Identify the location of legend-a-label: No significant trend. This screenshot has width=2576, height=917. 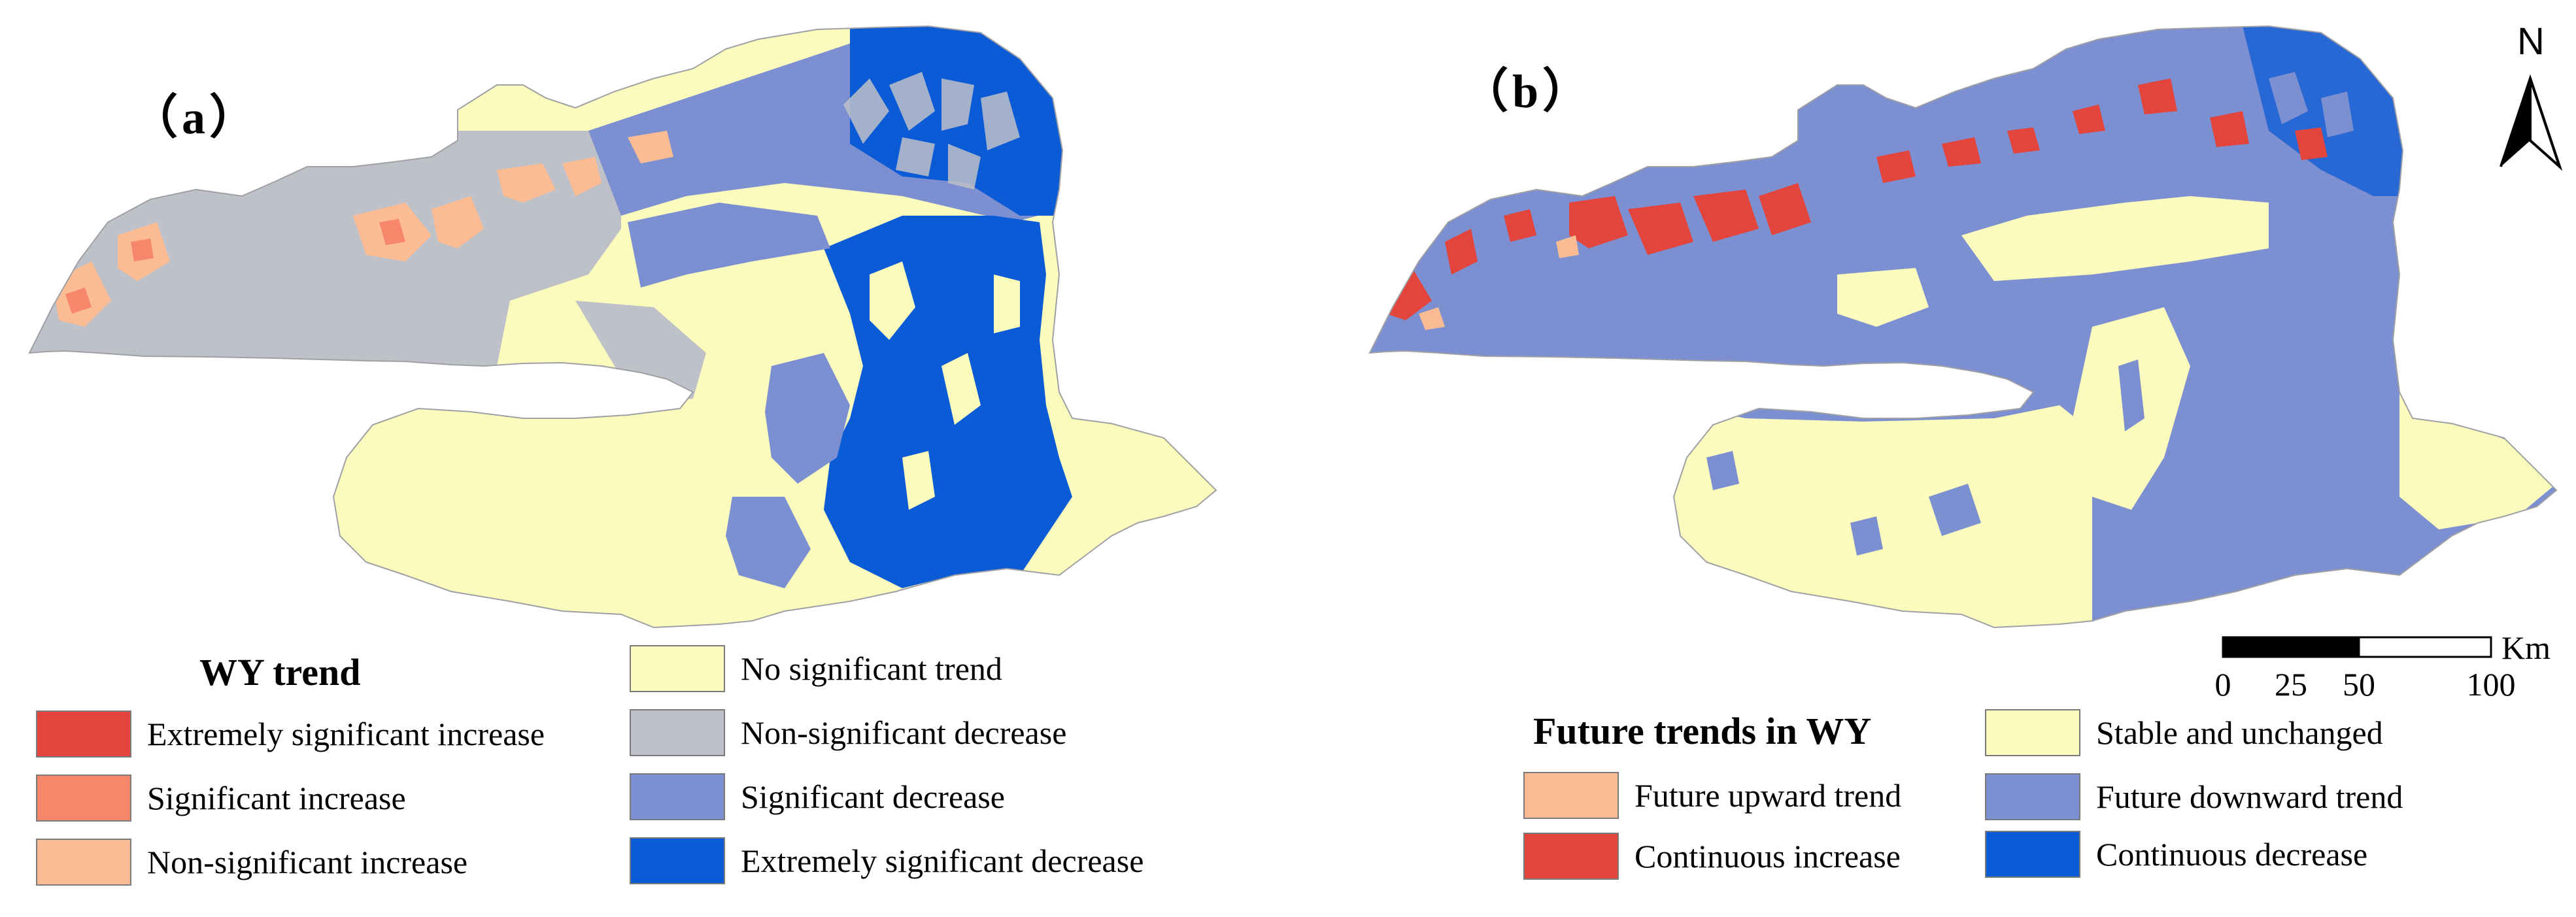
(871, 668).